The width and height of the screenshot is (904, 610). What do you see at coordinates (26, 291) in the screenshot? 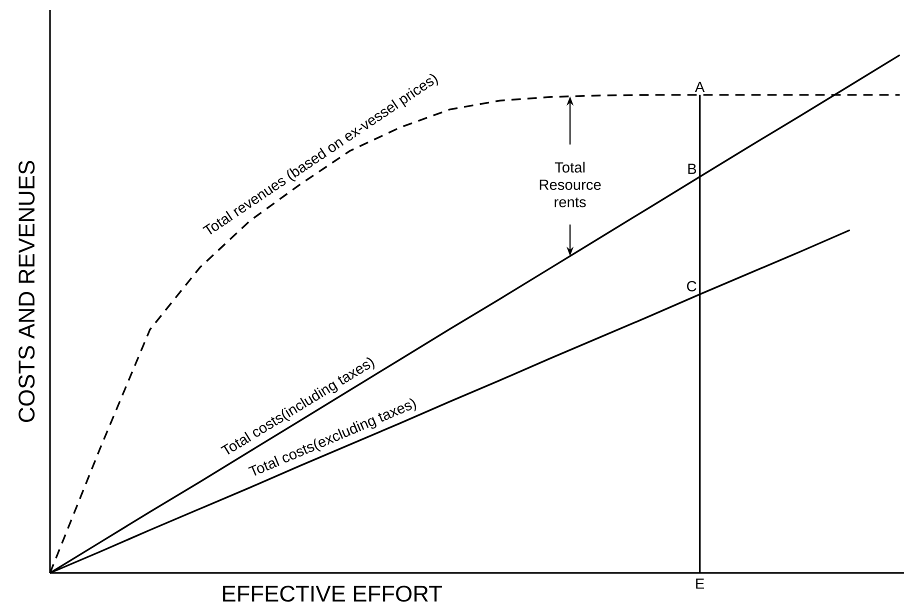
I see `y-axis-title: COSTS AND REVENUES` at bounding box center [26, 291].